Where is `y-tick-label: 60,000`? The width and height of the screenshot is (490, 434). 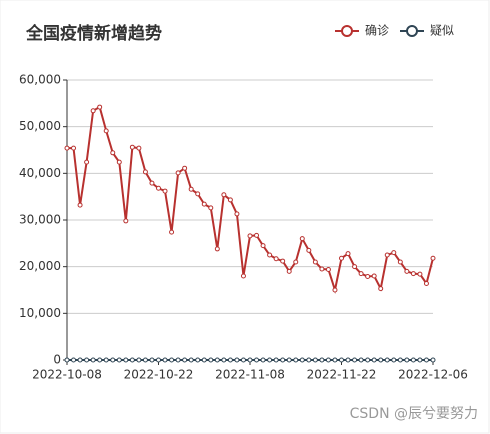 y-tick-label: 60,000 is located at coordinates (40, 80).